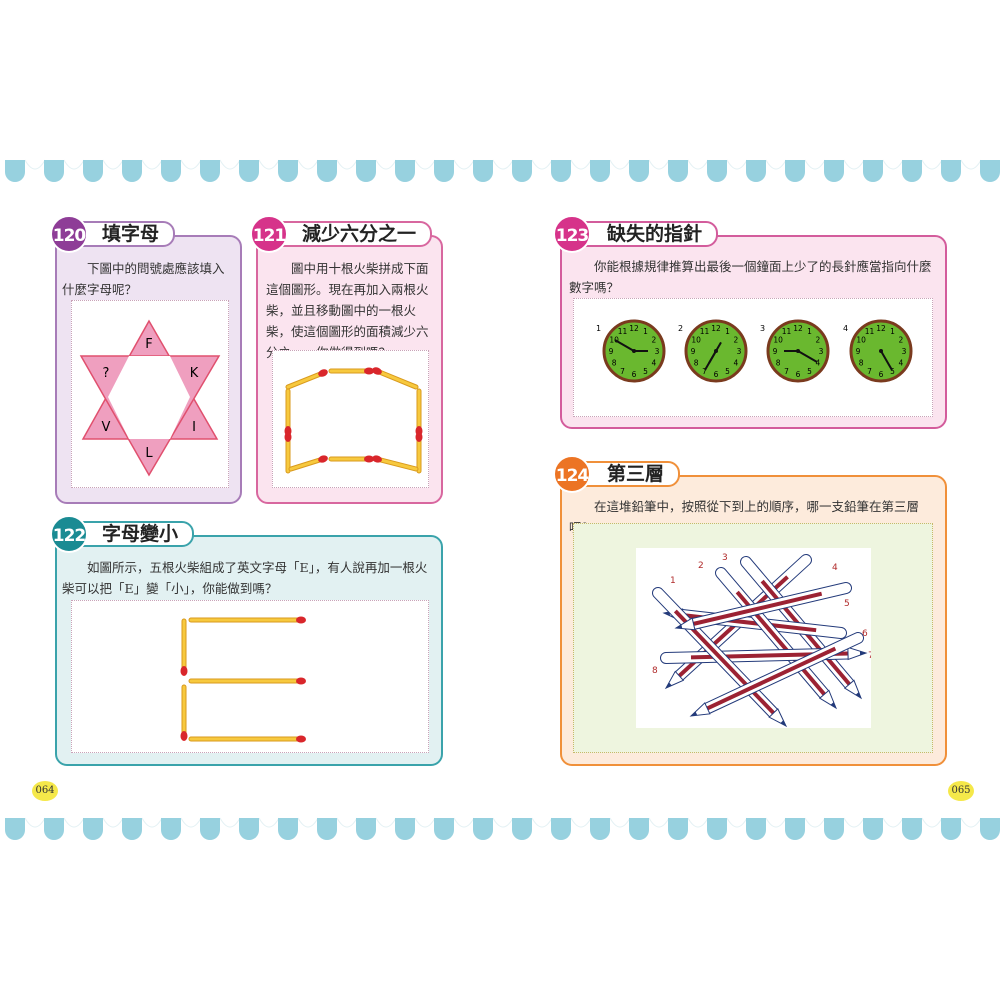 The height and width of the screenshot is (1000, 1000). Describe the element at coordinates (572, 234) in the screenshot. I see `puzzle-123-number: 123` at that location.